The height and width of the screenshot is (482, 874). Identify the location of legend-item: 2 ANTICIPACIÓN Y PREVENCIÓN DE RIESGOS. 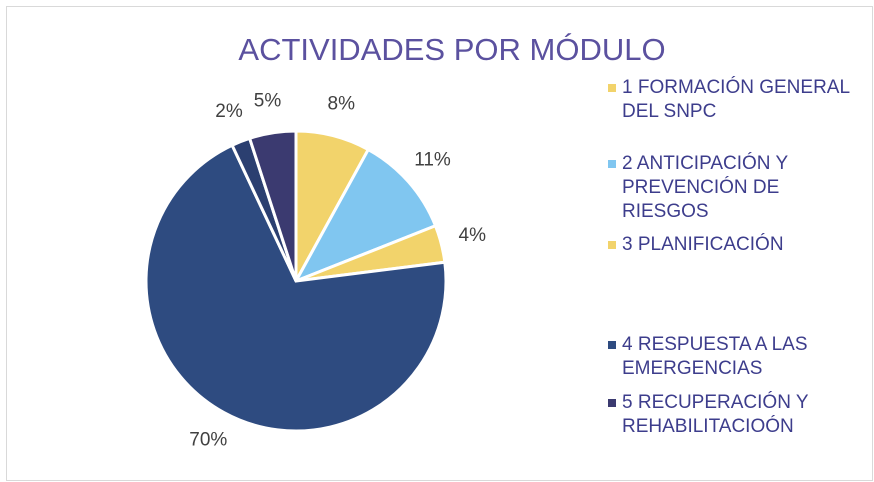
(737, 188).